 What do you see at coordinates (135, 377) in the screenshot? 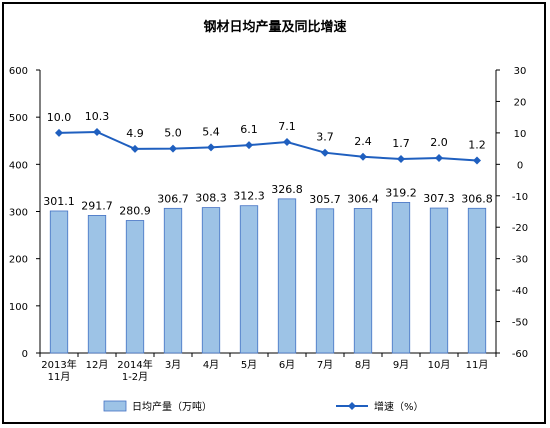
I see `x-tick-label: 1-2月` at bounding box center [135, 377].